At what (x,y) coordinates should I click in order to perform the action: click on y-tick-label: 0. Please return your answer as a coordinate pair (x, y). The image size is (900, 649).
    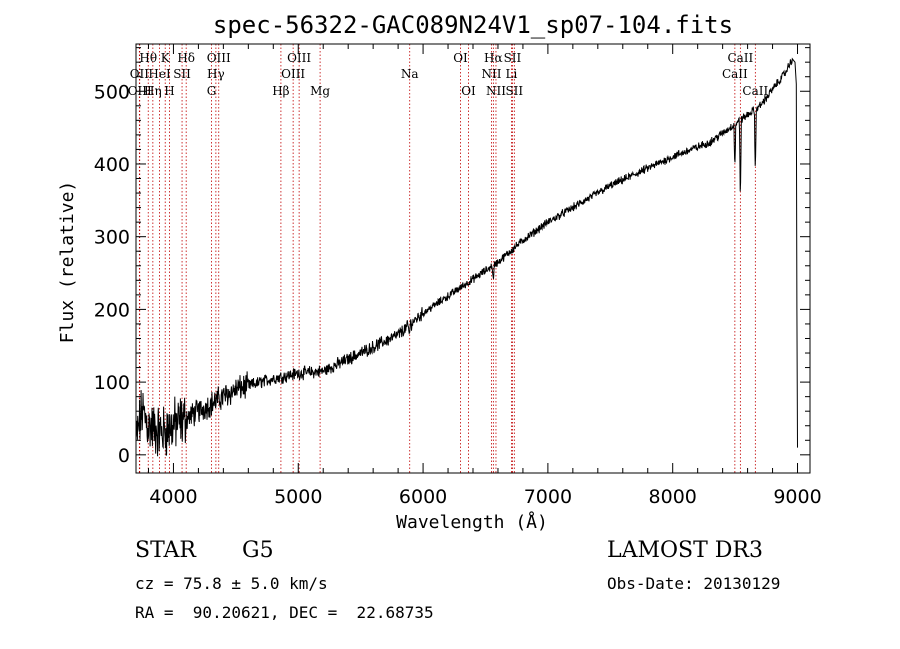
    Looking at the image, I should click on (124, 456).